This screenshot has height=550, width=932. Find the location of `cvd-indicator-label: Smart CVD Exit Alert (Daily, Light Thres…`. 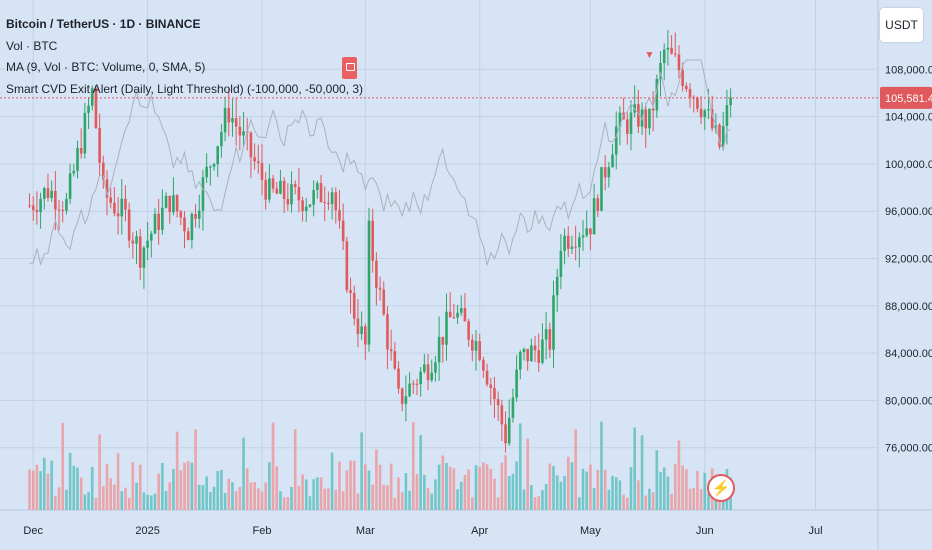

cvd-indicator-label: Smart CVD Exit Alert (Daily, Light Thres… is located at coordinates (185, 88).